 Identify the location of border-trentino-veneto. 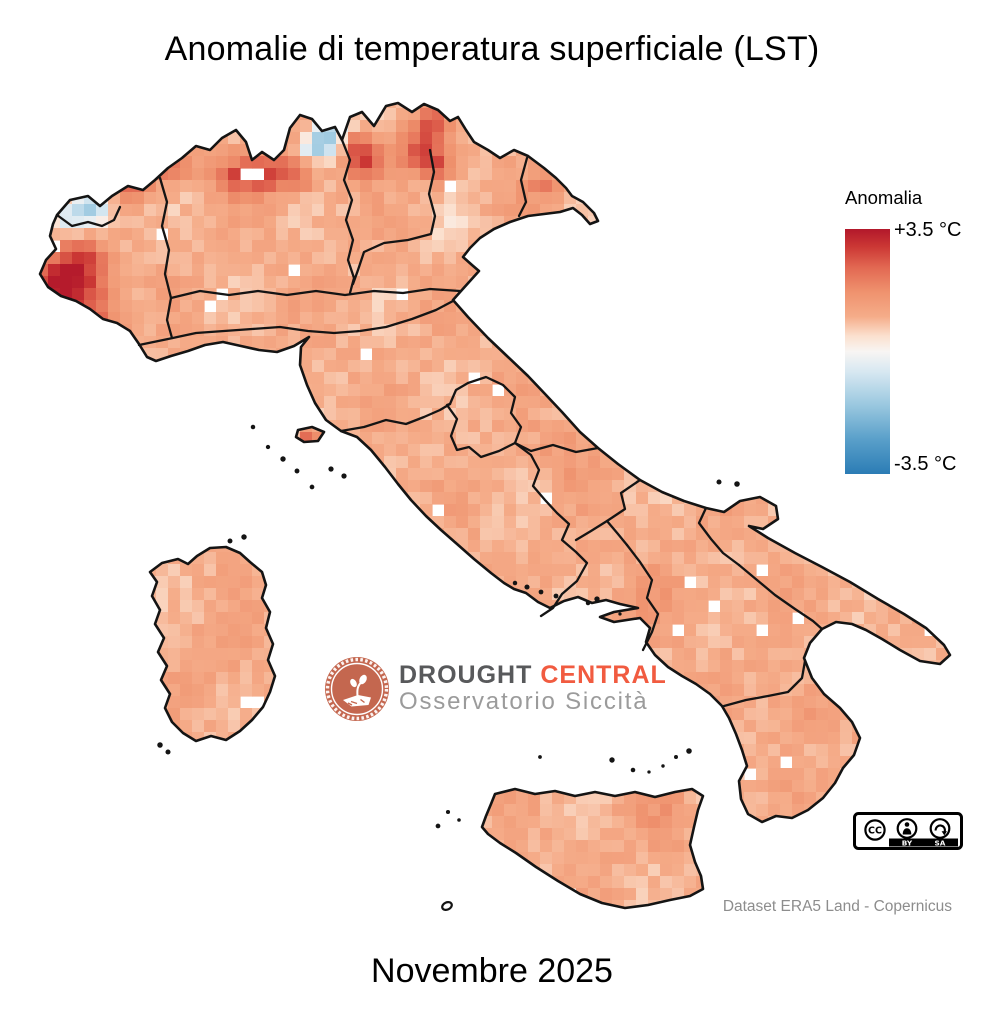
(394, 217).